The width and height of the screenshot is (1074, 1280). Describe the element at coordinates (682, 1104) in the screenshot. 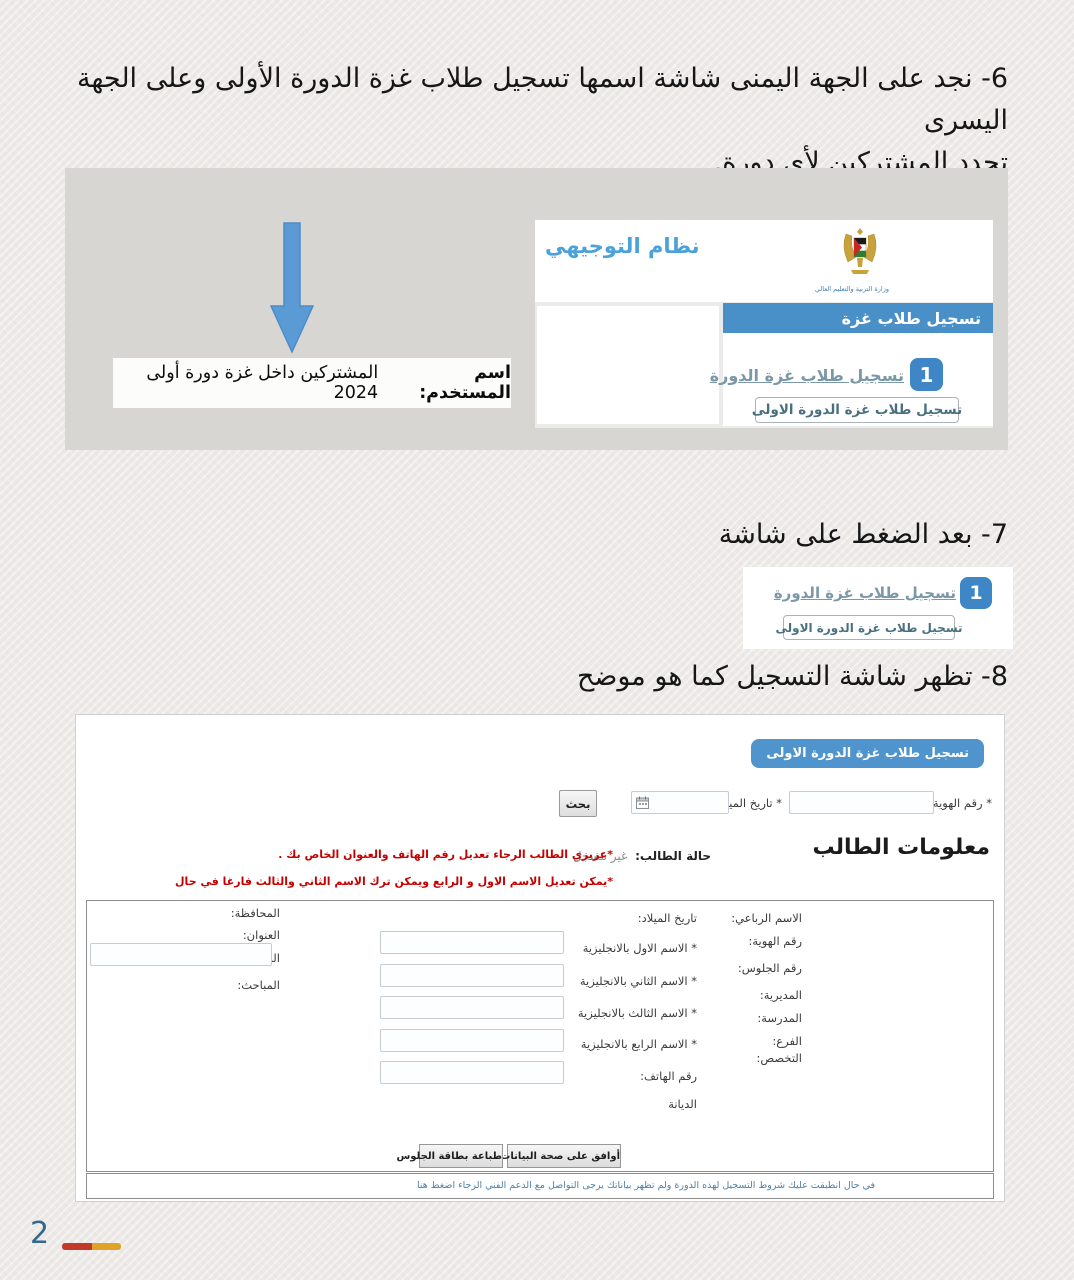

I see `religion-label: الديانة` at that location.